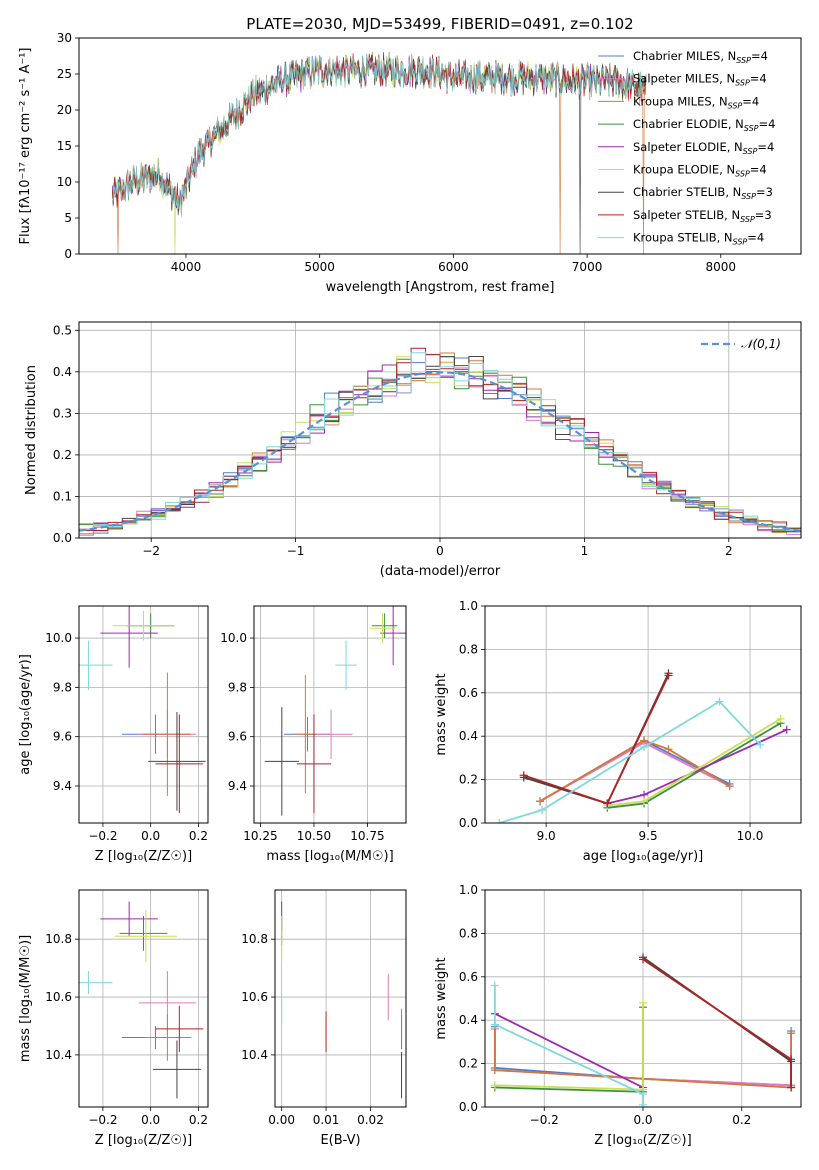 The image size is (819, 1170). What do you see at coordinates (64, 182) in the screenshot?
I see `y-tick-label: 10` at bounding box center [64, 182].